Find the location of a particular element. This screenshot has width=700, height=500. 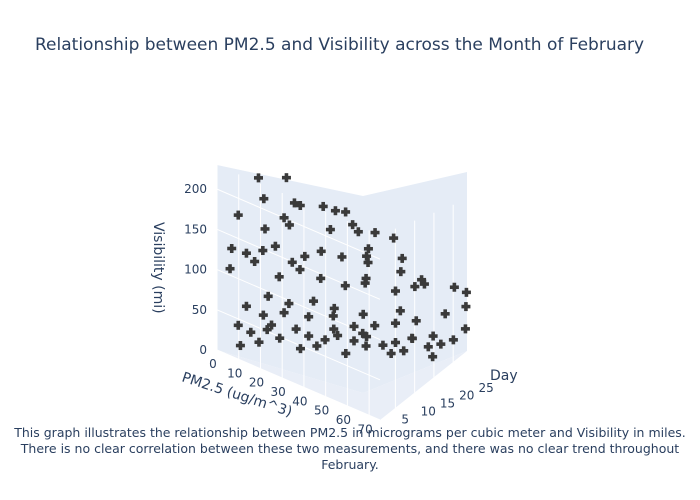

data-points is located at coordinates (348, 267).